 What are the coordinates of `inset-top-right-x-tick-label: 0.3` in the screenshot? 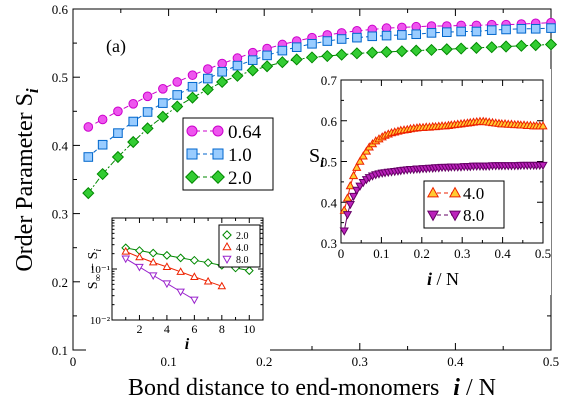 It's located at (462, 253).